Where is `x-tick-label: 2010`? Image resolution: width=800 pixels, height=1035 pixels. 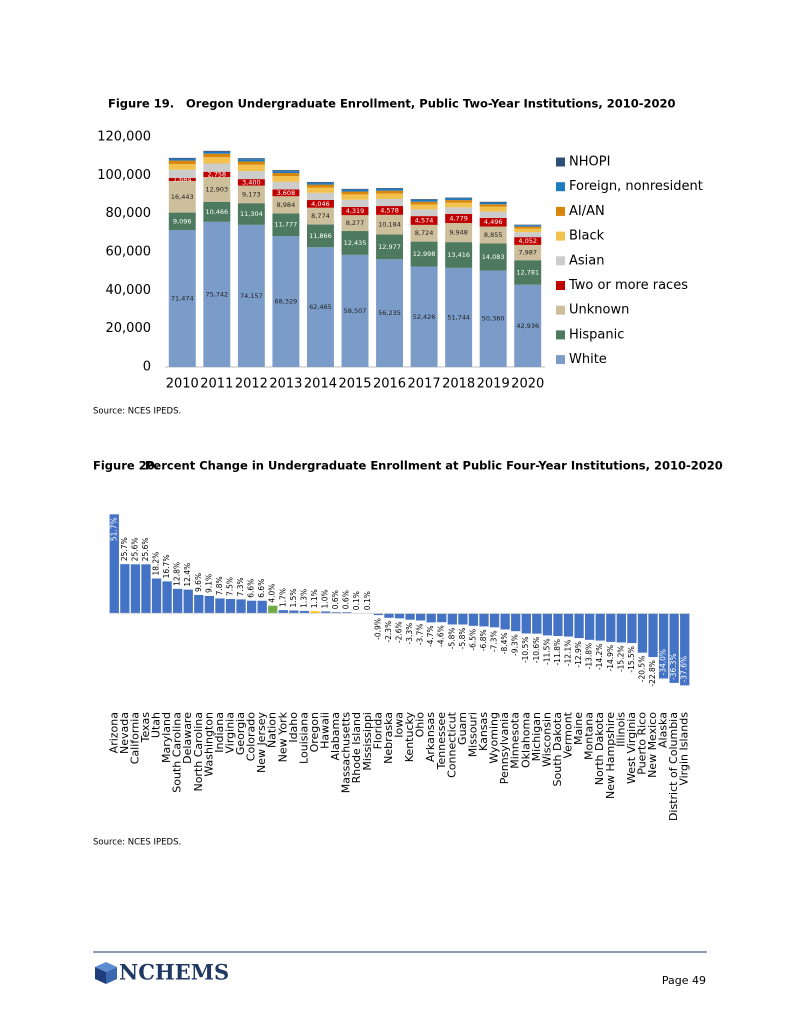
x-tick-label: 2010 is located at coordinates (182, 384).